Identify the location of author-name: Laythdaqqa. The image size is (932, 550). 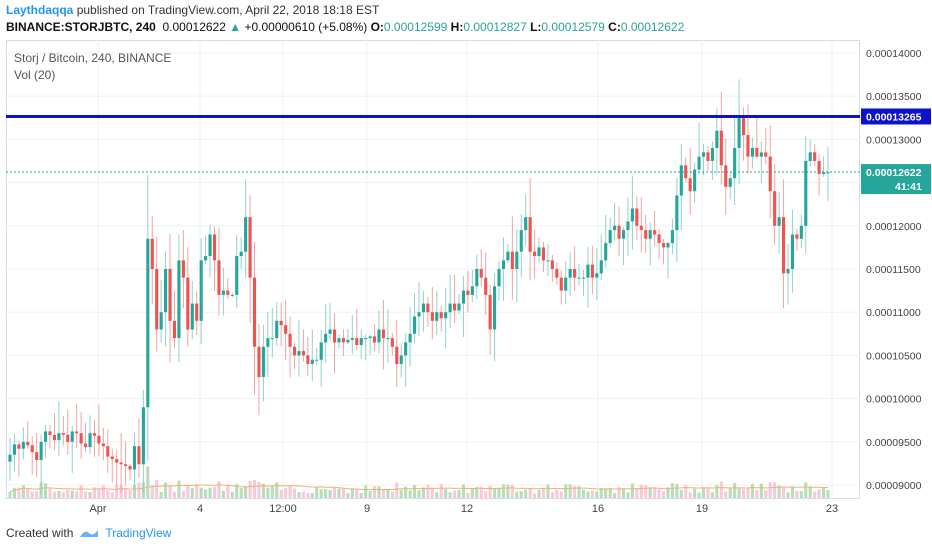
(40, 10).